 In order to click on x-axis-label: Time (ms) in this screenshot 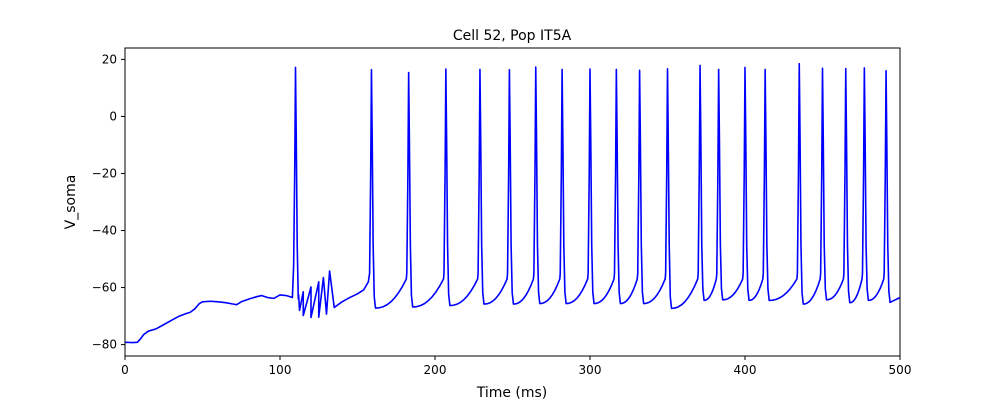, I will do `click(512, 392)`.